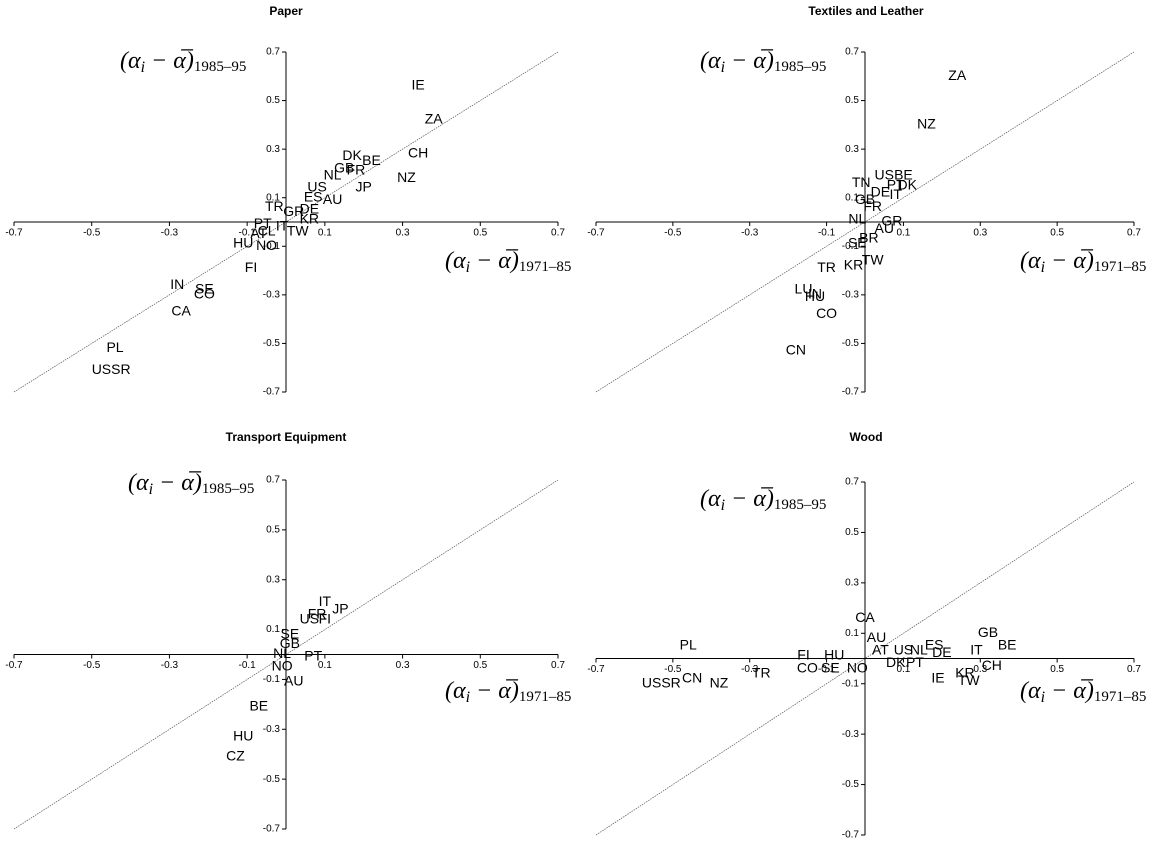 The height and width of the screenshot is (846, 1157). What do you see at coordinates (480, 665) in the screenshot?
I see `x-tick-label: 0.5` at bounding box center [480, 665].